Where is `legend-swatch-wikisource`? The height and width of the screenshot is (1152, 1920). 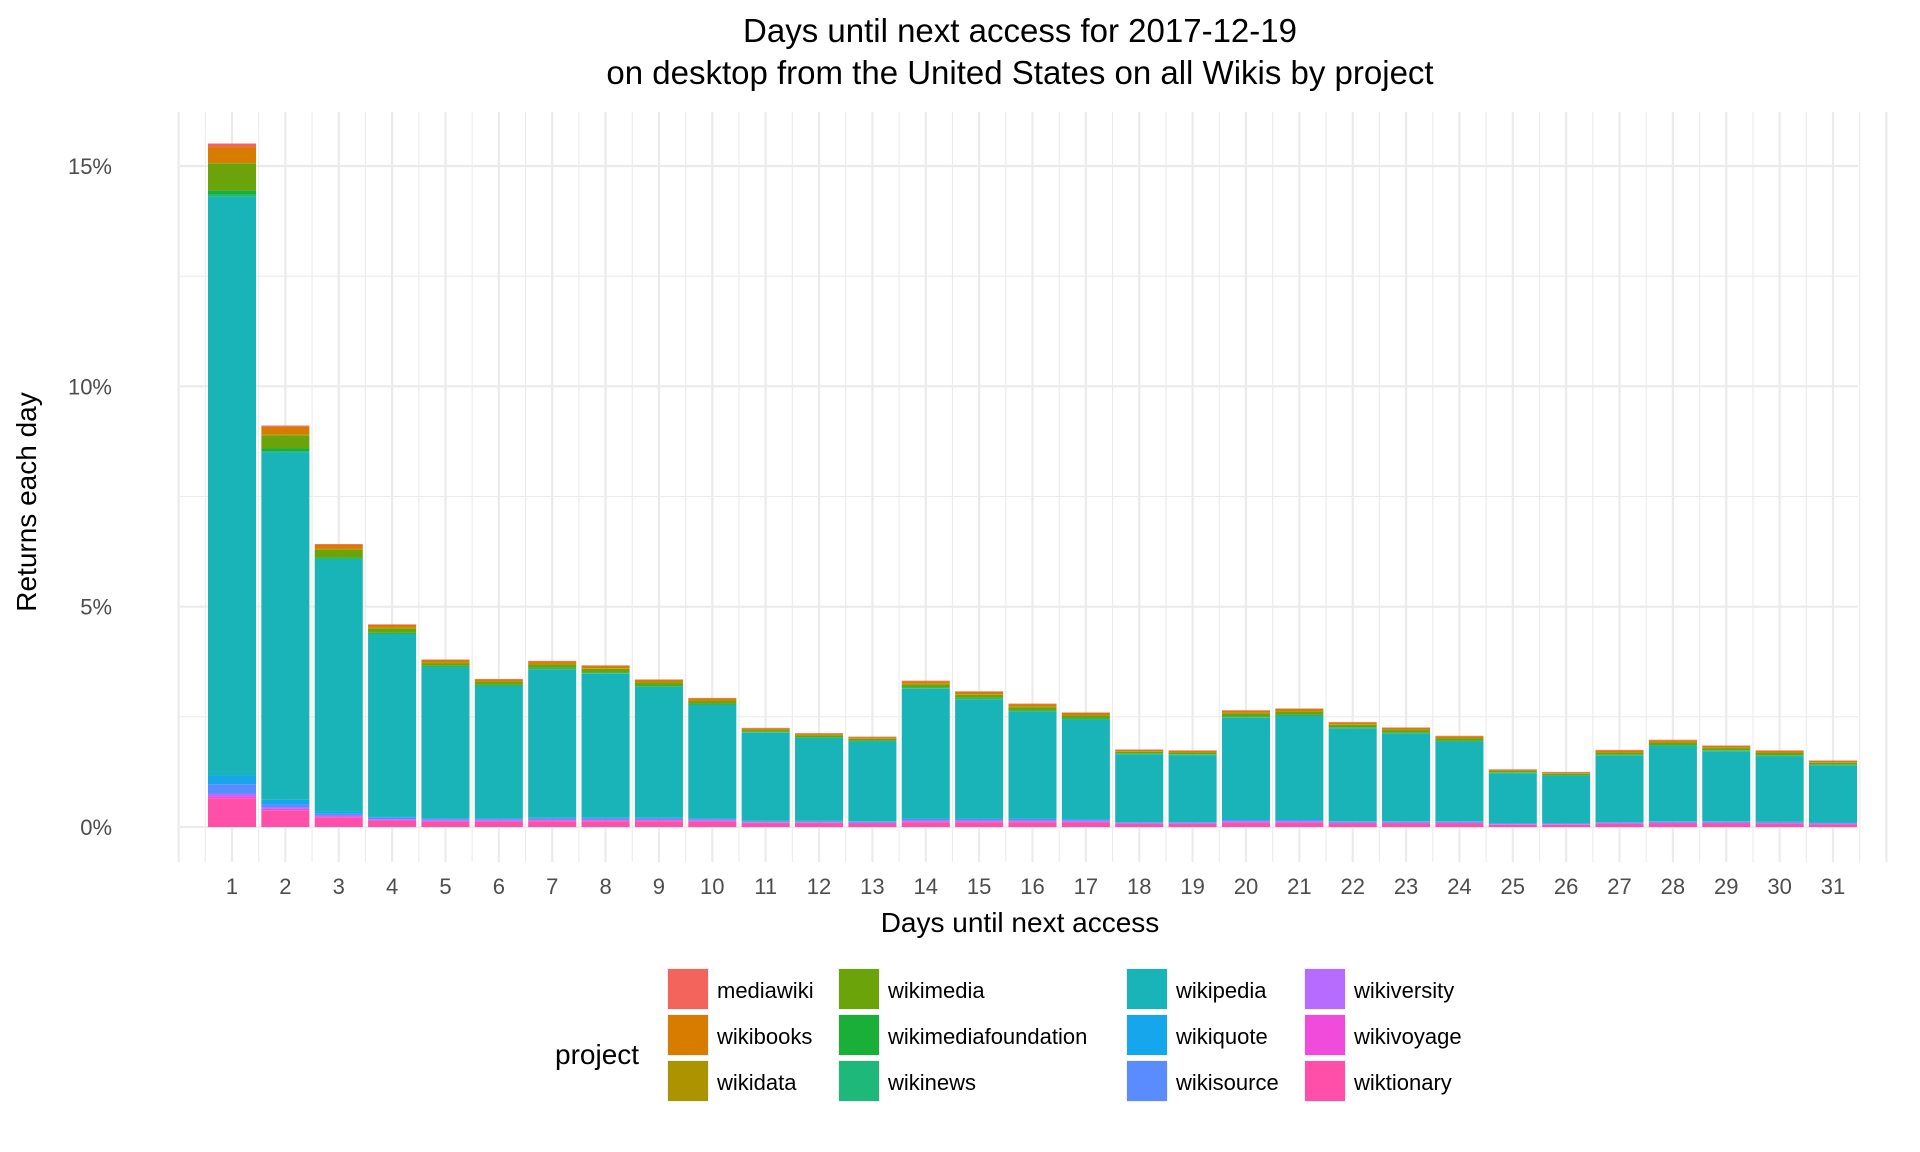 legend-swatch-wikisource is located at coordinates (1147, 1081).